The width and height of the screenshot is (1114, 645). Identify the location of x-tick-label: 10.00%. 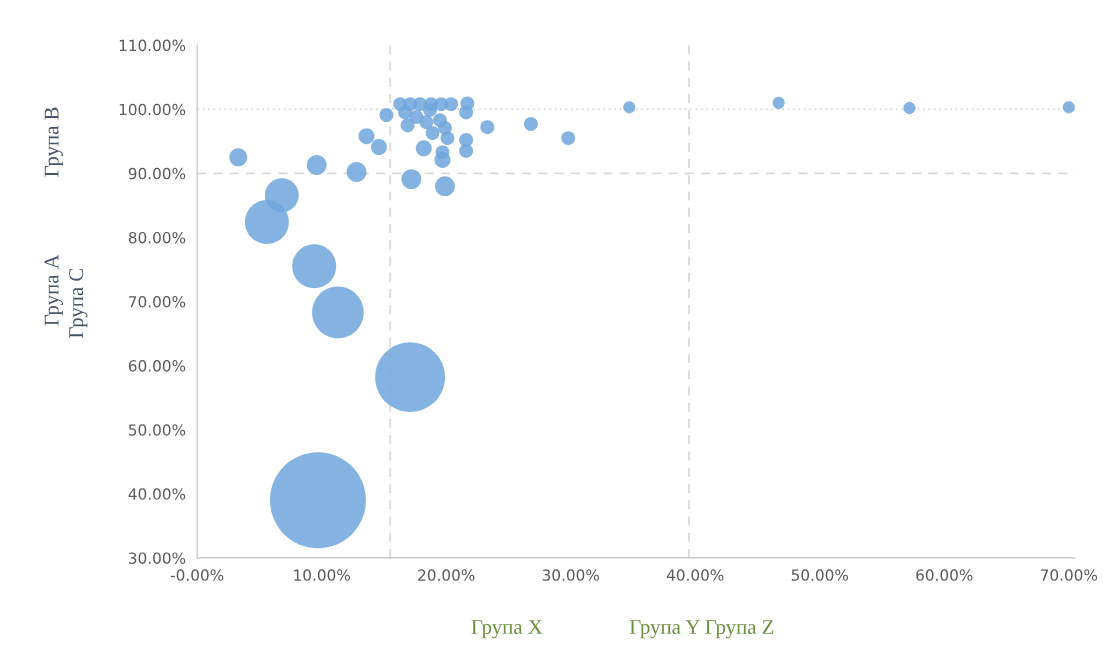
(322, 575).